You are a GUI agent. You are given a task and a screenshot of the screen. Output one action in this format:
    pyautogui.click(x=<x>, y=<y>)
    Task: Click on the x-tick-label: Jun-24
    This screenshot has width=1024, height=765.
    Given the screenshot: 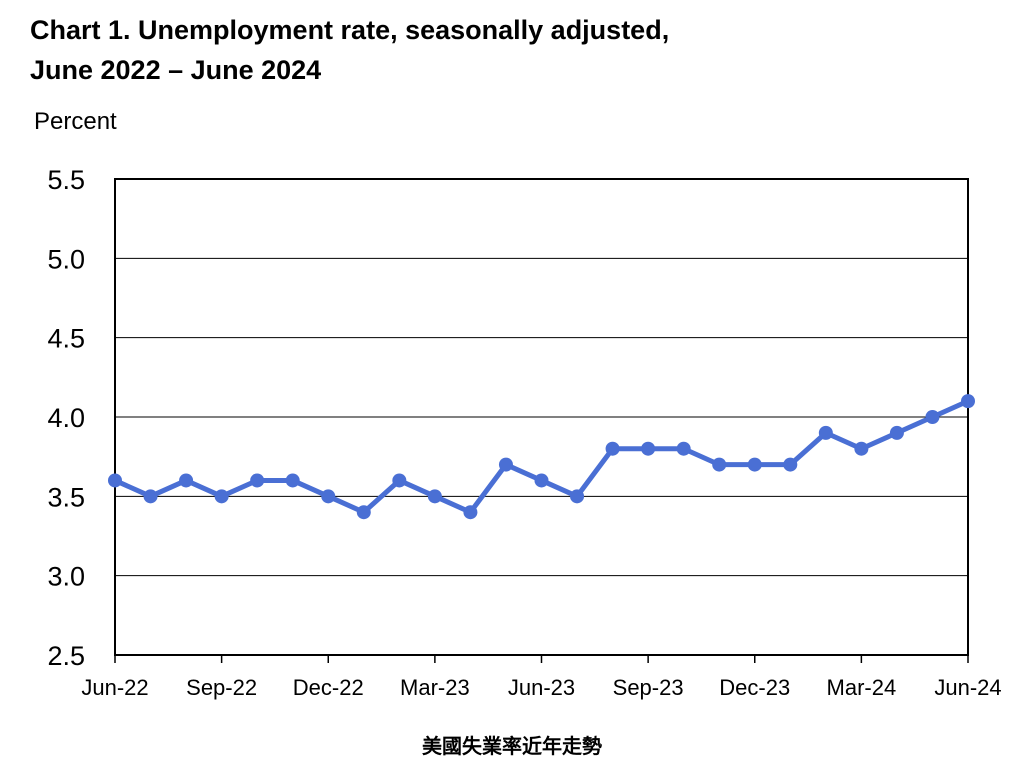 What is the action you would take?
    pyautogui.click(x=967, y=687)
    